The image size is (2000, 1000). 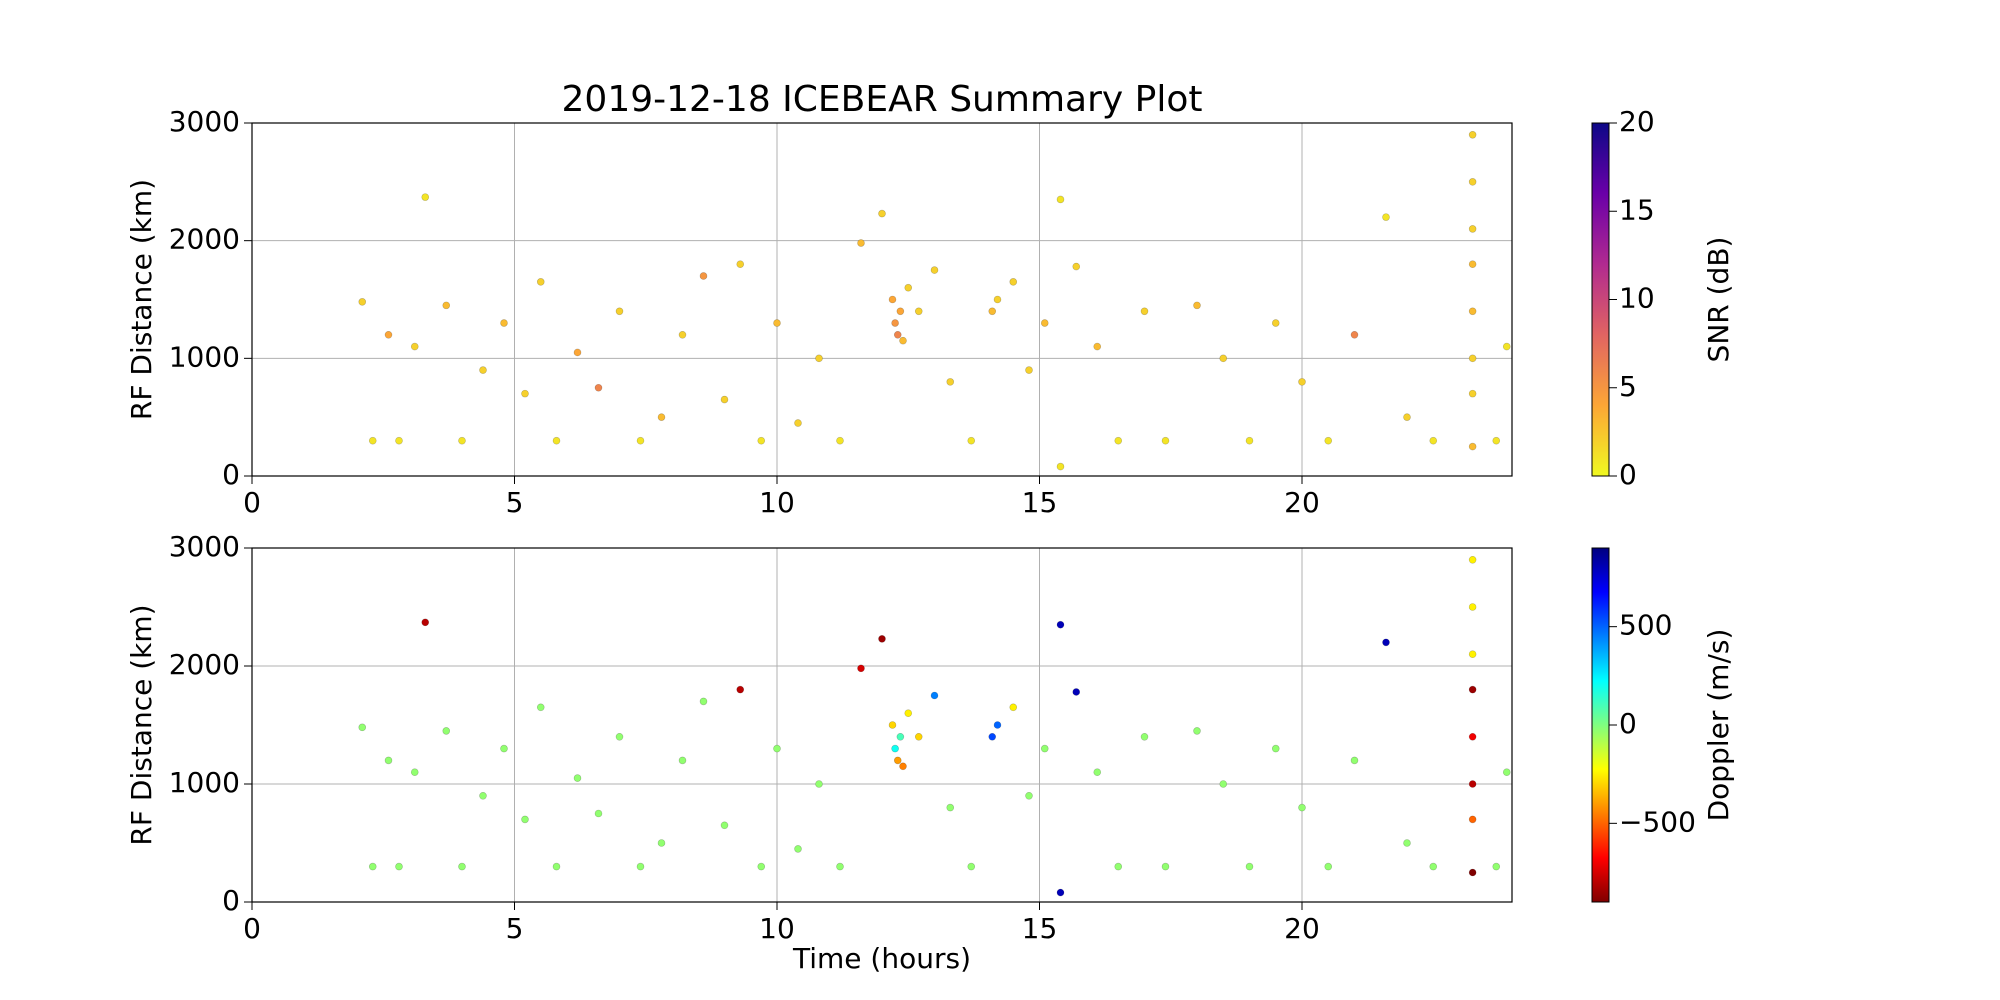 I want to click on colorbar-label: Doppler (m/s), so click(x=1718, y=725).